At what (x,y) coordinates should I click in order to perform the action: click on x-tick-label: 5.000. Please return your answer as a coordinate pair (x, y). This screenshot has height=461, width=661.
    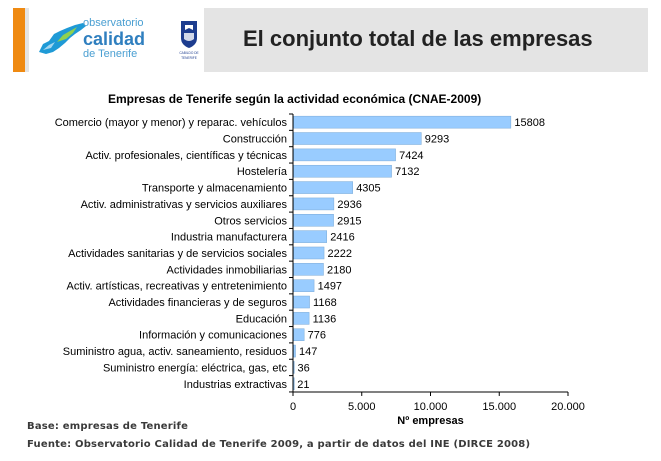
    Looking at the image, I should click on (362, 407).